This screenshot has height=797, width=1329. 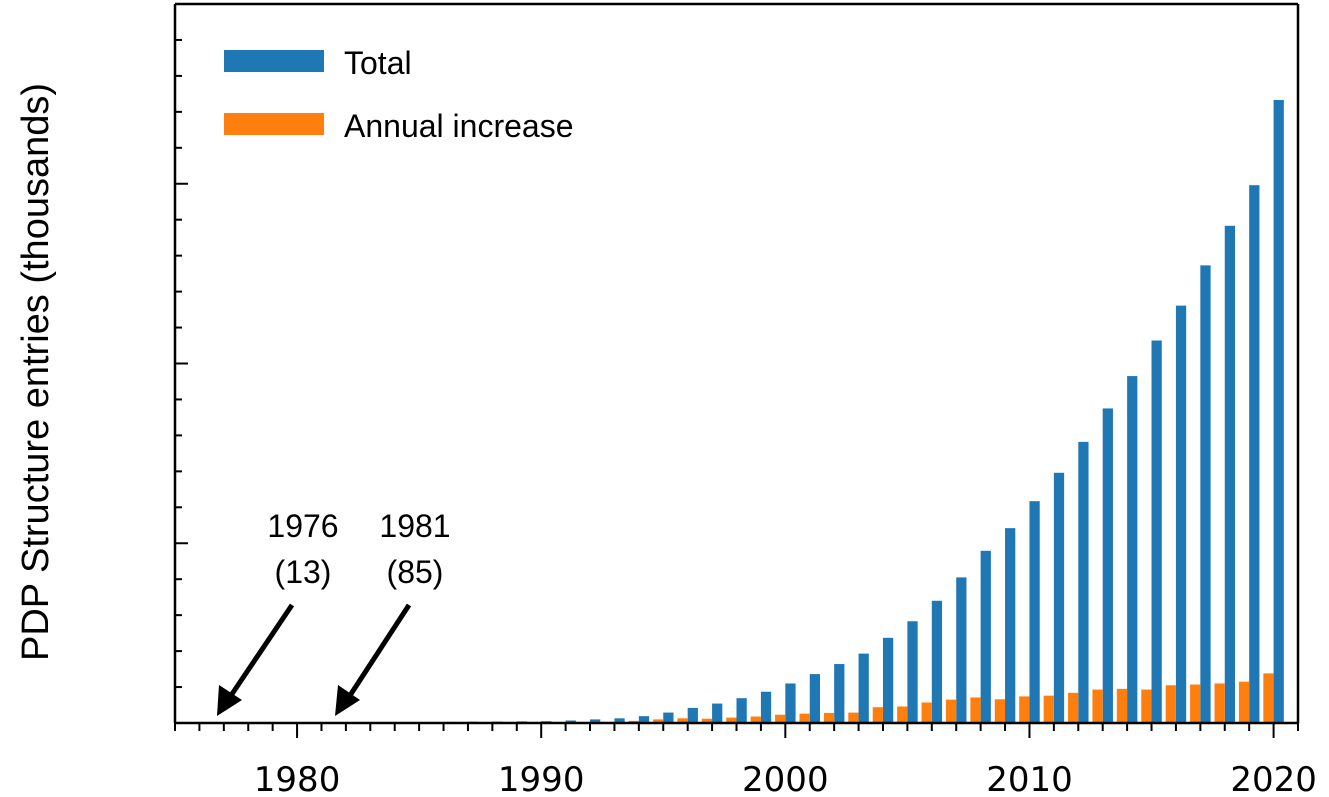 What do you see at coordinates (261, 651) in the screenshot?
I see `annotation-1976-arrow` at bounding box center [261, 651].